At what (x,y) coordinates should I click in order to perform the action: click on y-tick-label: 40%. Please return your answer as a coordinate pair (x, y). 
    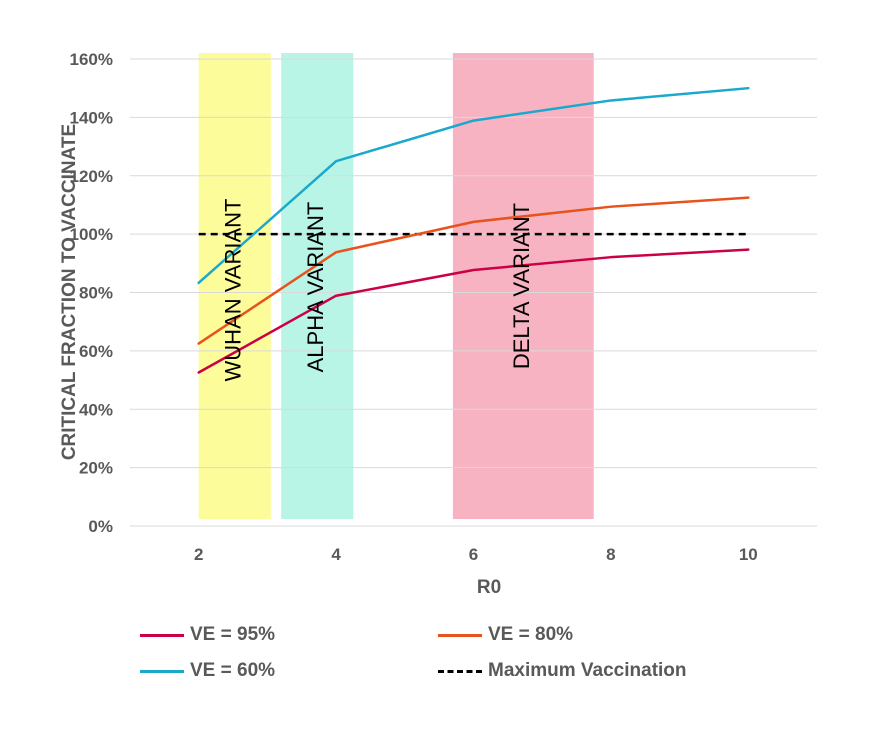
    Looking at the image, I should click on (96, 409).